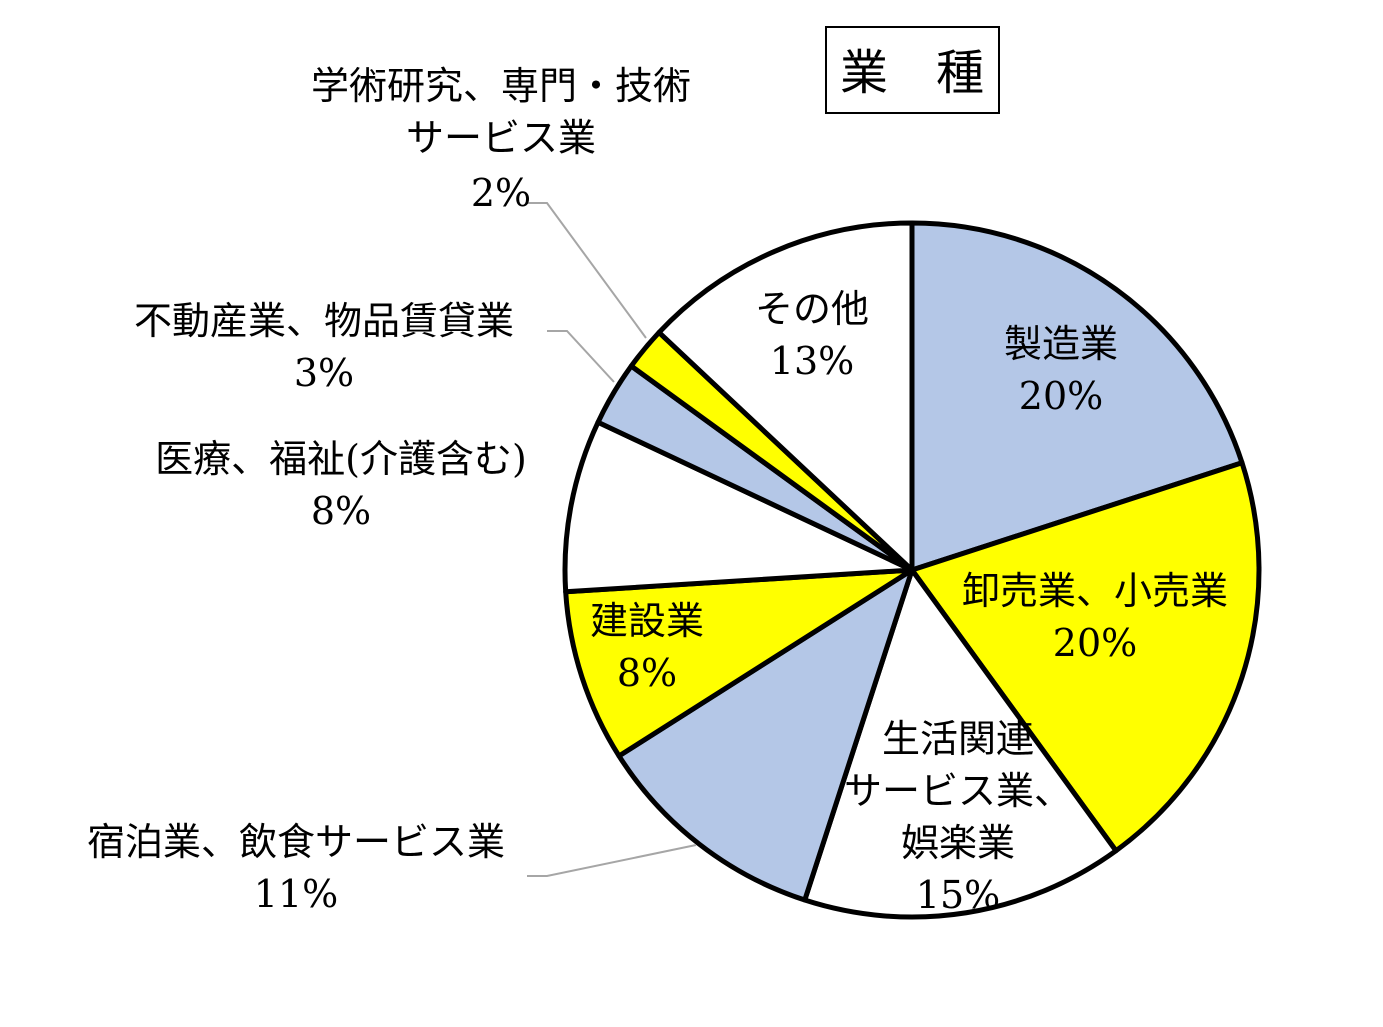 The height and width of the screenshot is (1027, 1383). I want to click on slice-value-3: 11%, so click(296, 894).